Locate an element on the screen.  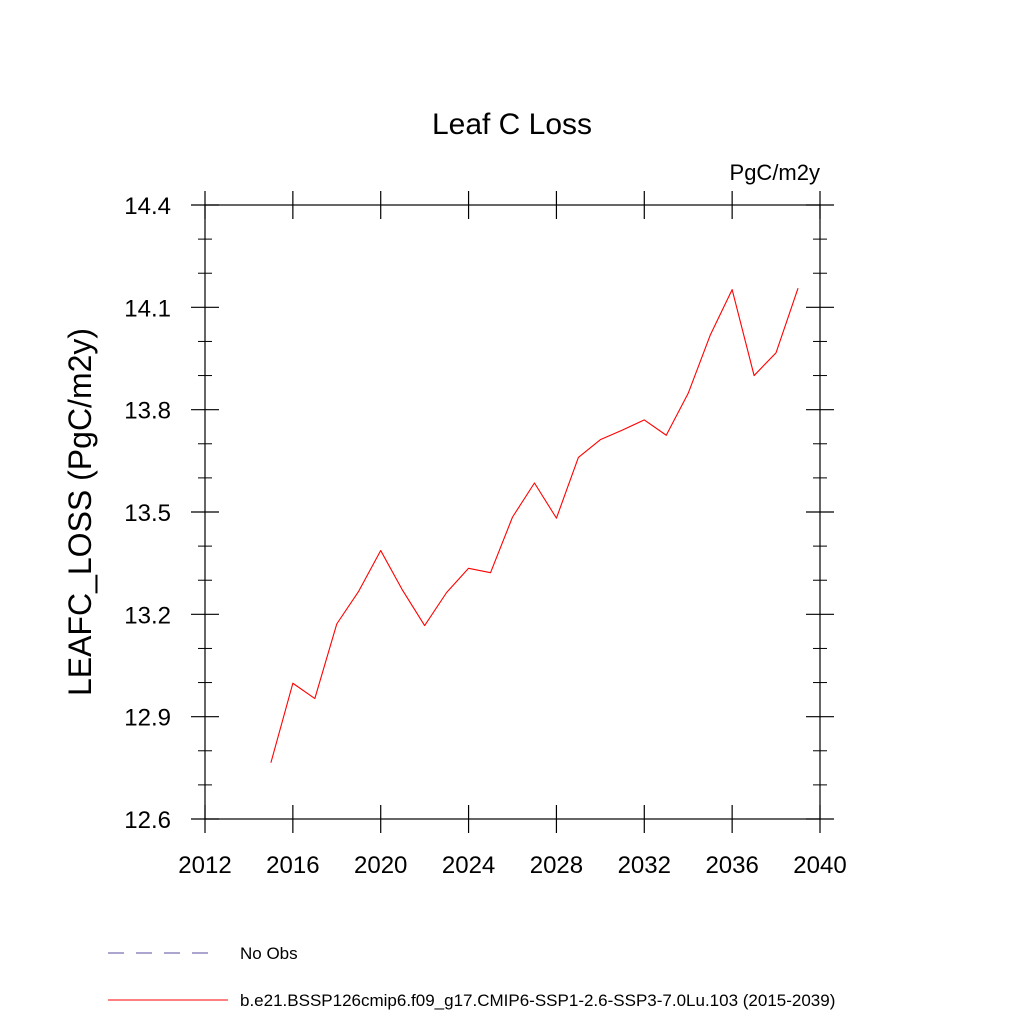
y-tick-label: 13.8 is located at coordinates (147, 411).